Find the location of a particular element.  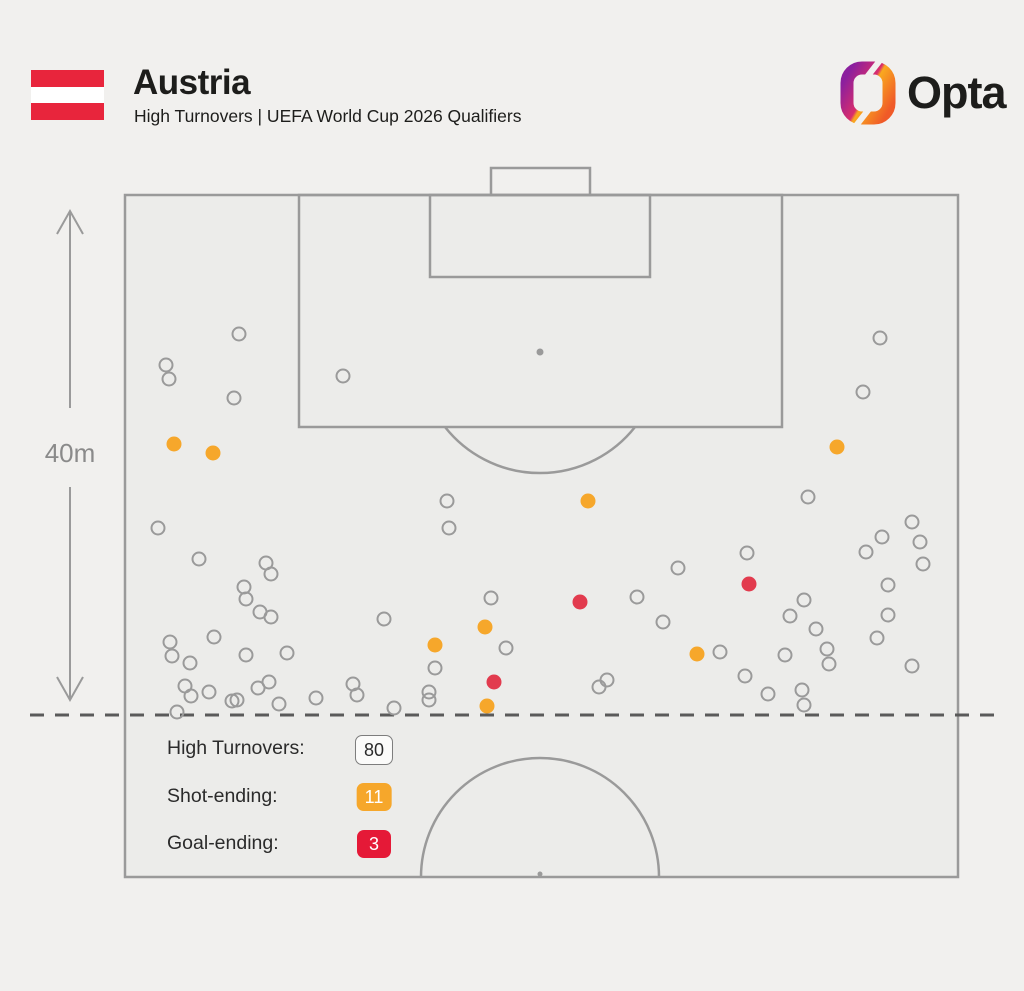

flag-stripe-red-top is located at coordinates (67, 78).